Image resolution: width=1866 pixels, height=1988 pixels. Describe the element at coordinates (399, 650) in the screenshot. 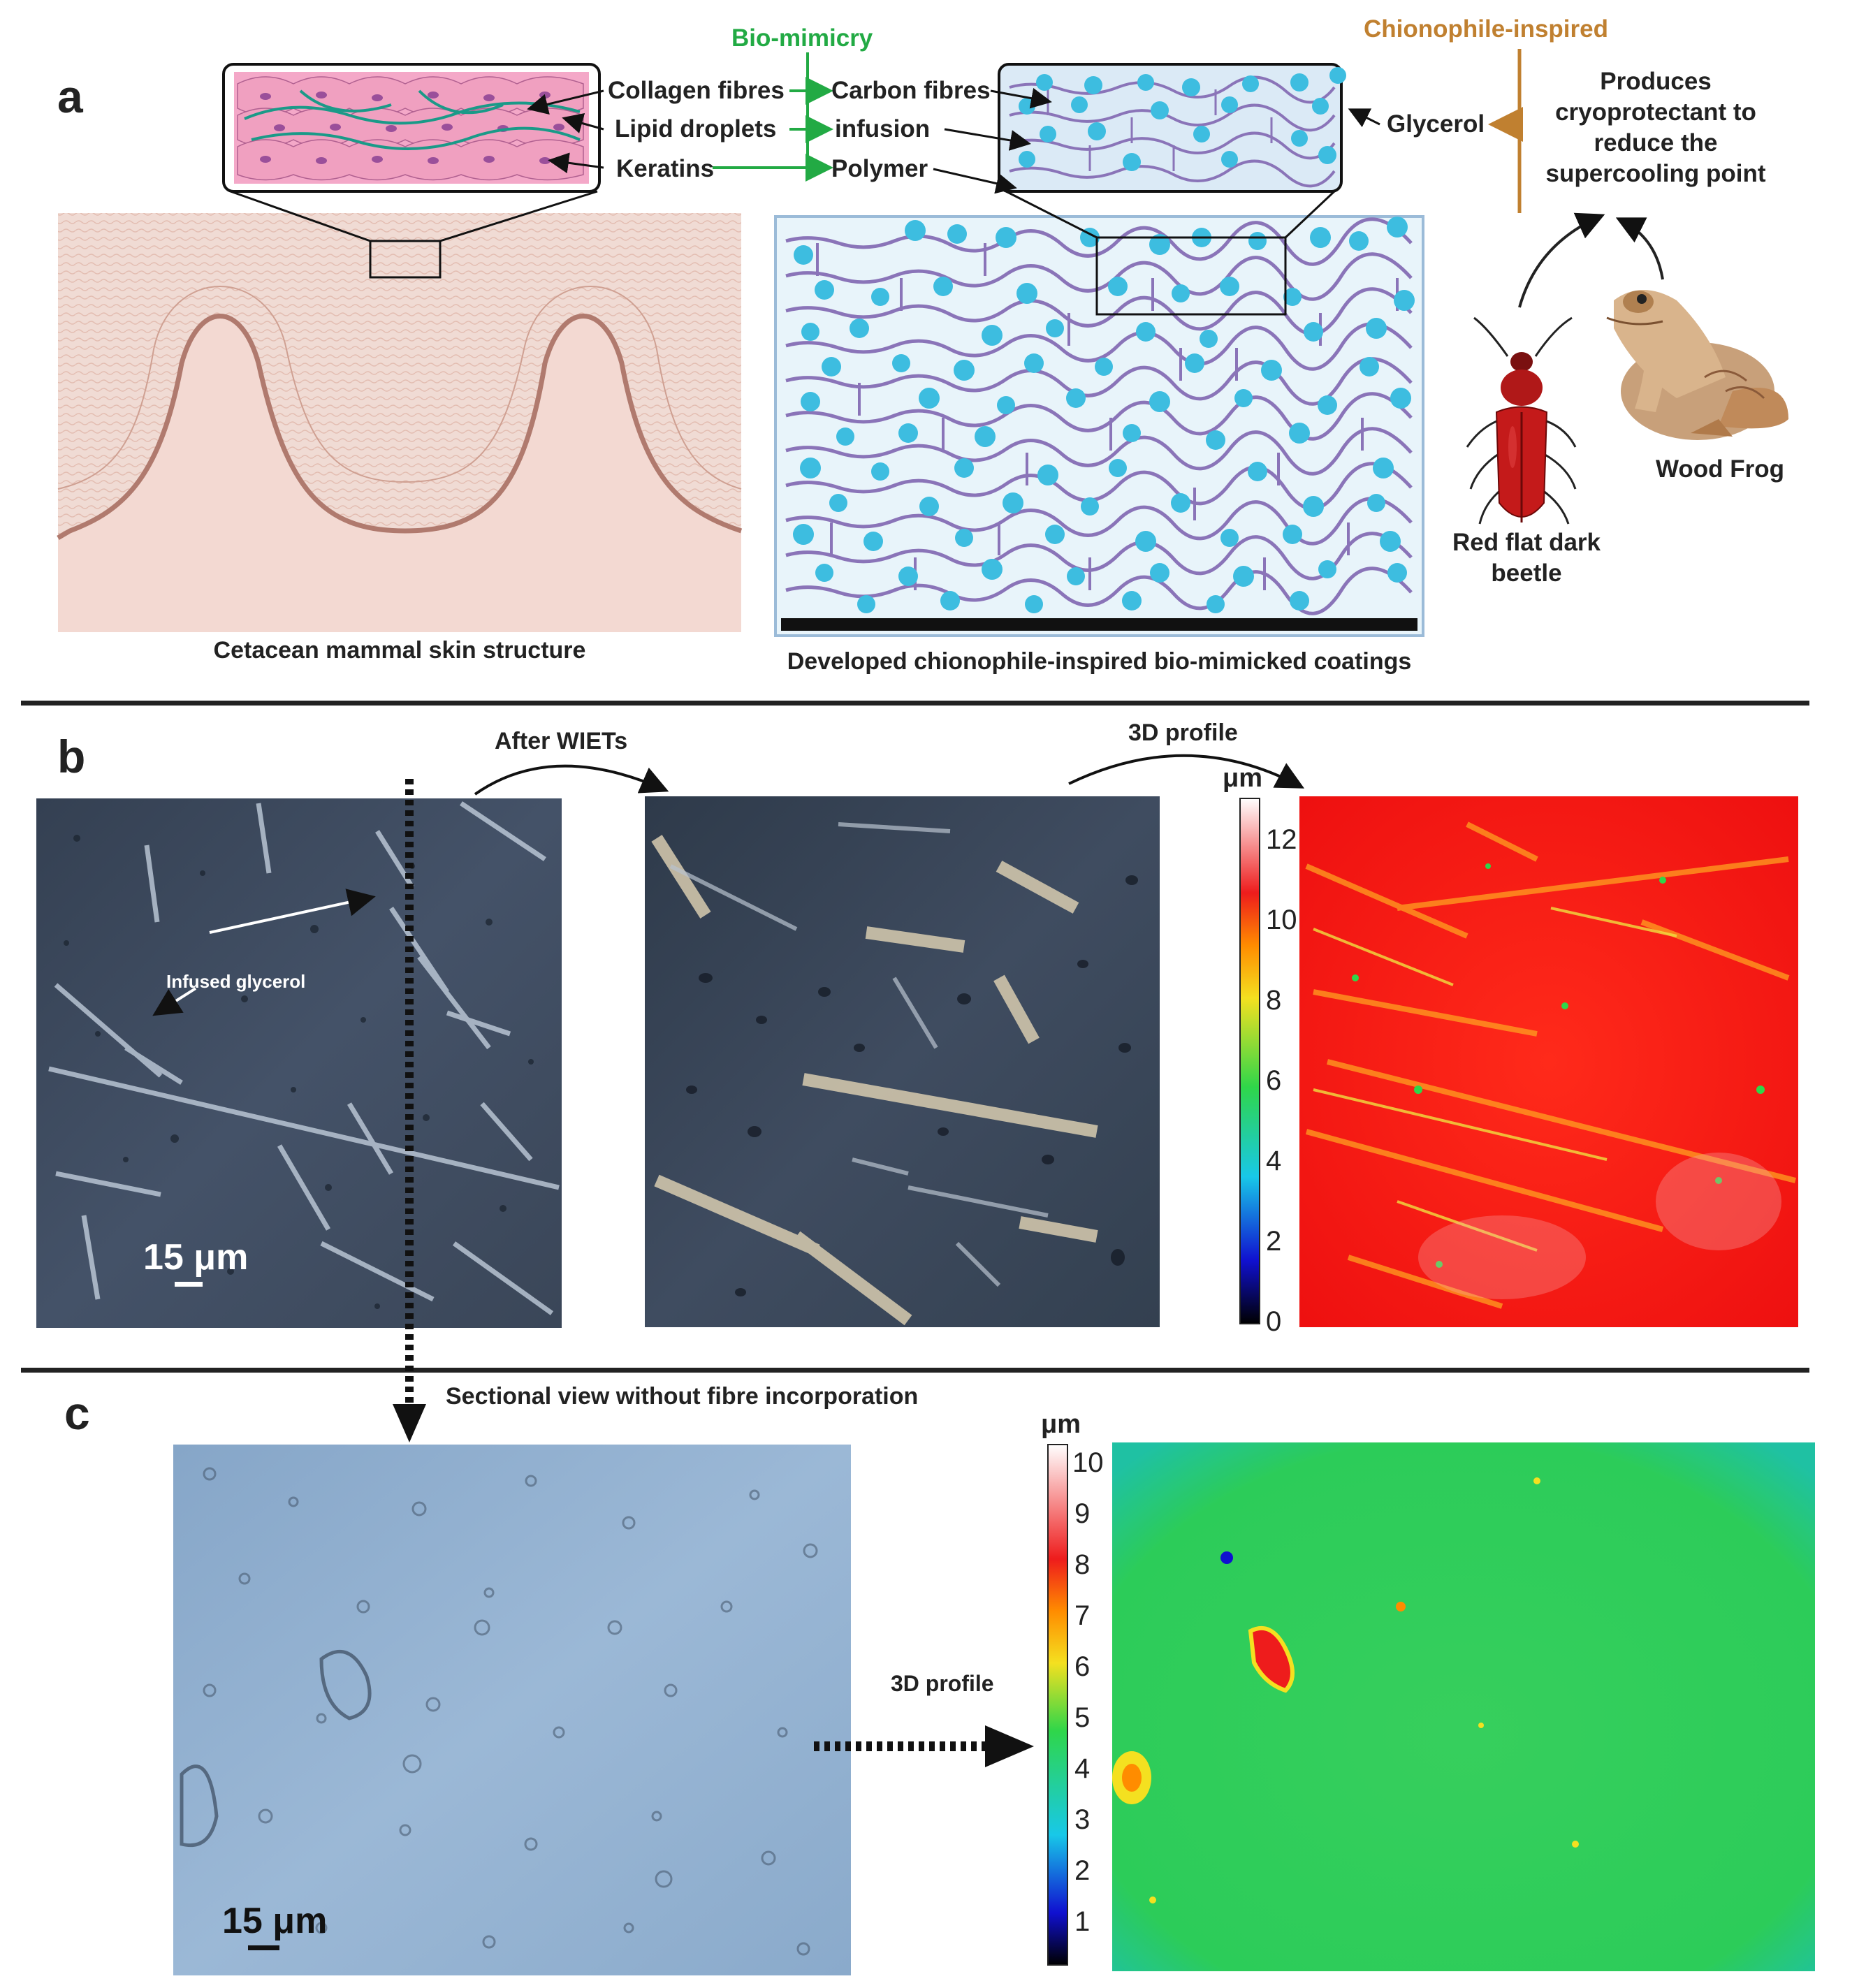

I see `skin-caption: Cetacean mammal skin structure` at that location.